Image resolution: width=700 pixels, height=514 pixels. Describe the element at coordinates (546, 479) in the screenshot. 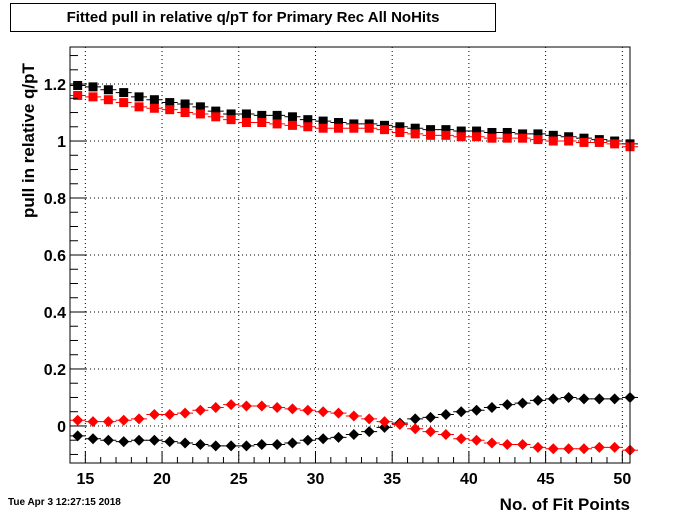

I see `x-tick-label: 45` at that location.